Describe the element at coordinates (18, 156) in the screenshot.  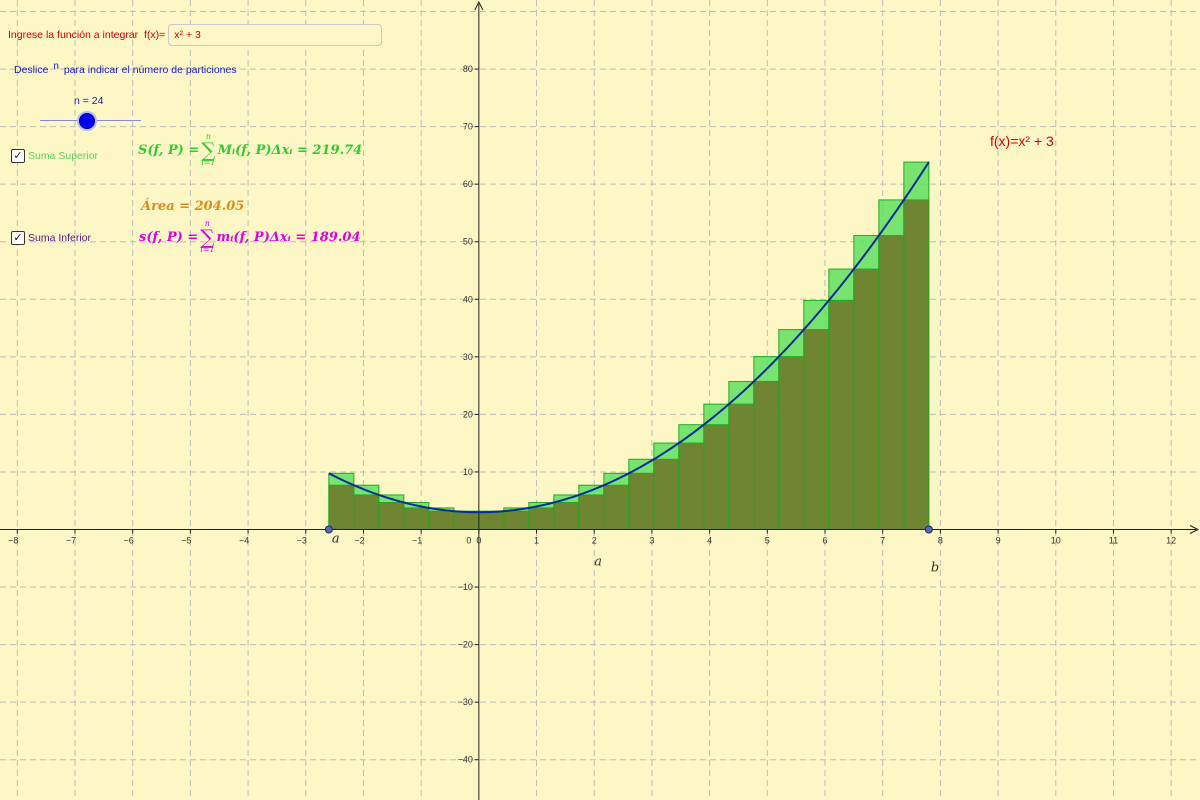
I see `superior-sum-checkbox: ✓` at that location.